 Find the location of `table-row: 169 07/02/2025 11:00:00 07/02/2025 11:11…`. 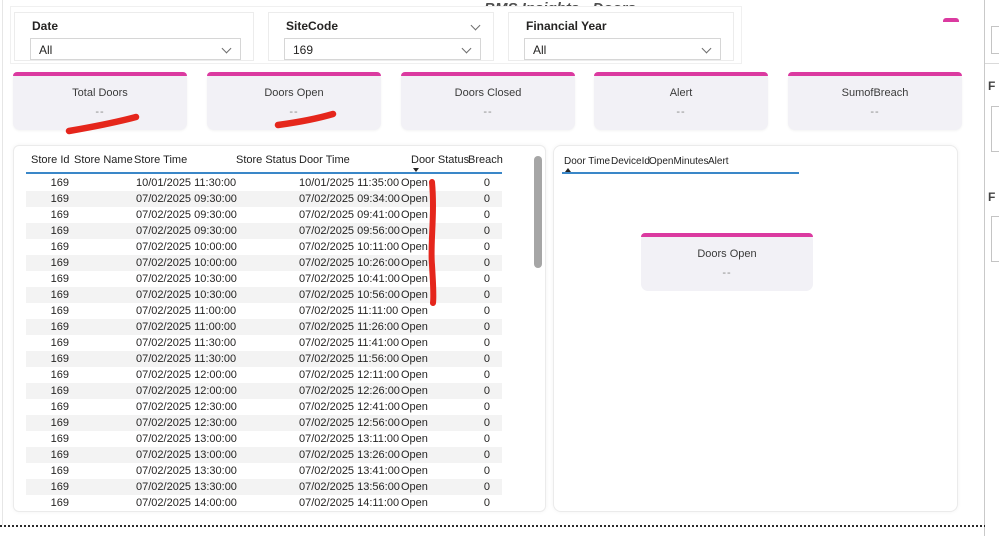

table-row: 169 07/02/2025 11:00:00 07/02/2025 11:11… is located at coordinates (264, 311).